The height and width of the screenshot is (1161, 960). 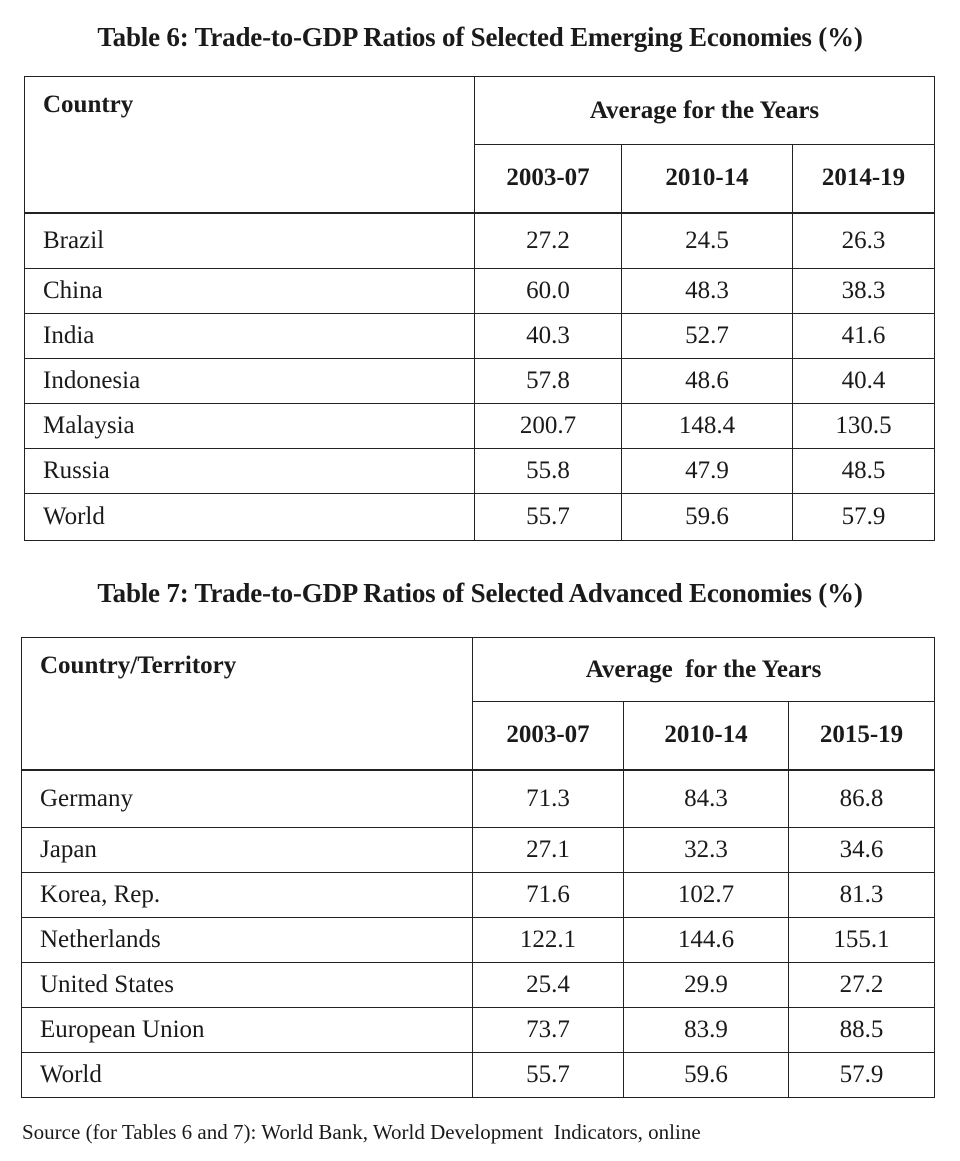 I want to click on table6-country-header: Country, so click(x=249, y=144).